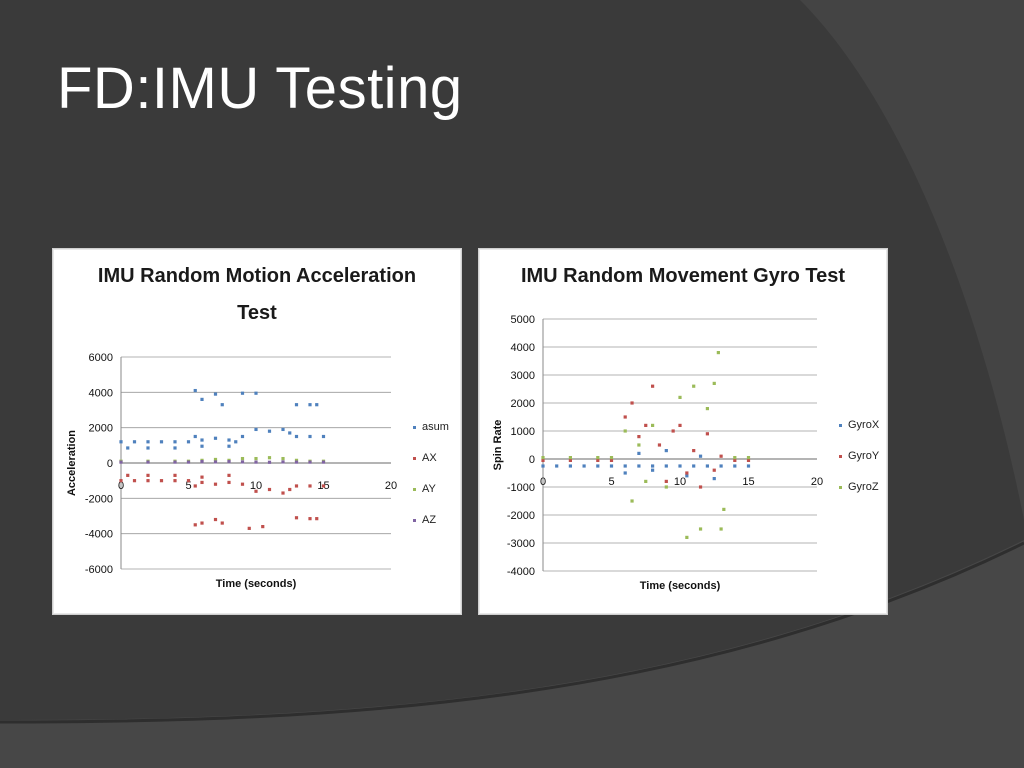 The width and height of the screenshot is (1024, 768). I want to click on legend-label: GyroY, so click(864, 456).